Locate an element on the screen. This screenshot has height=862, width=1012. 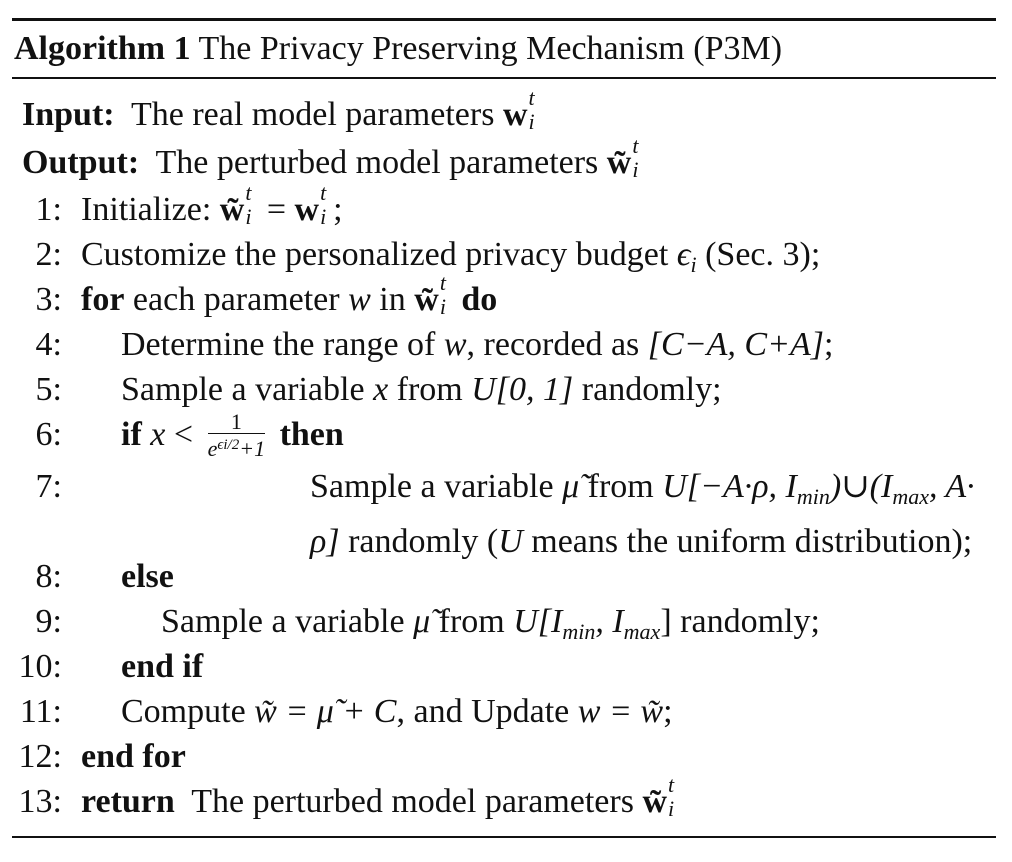
step-content: for each parameter w in w̃ t i do is located at coordinates (289, 294).